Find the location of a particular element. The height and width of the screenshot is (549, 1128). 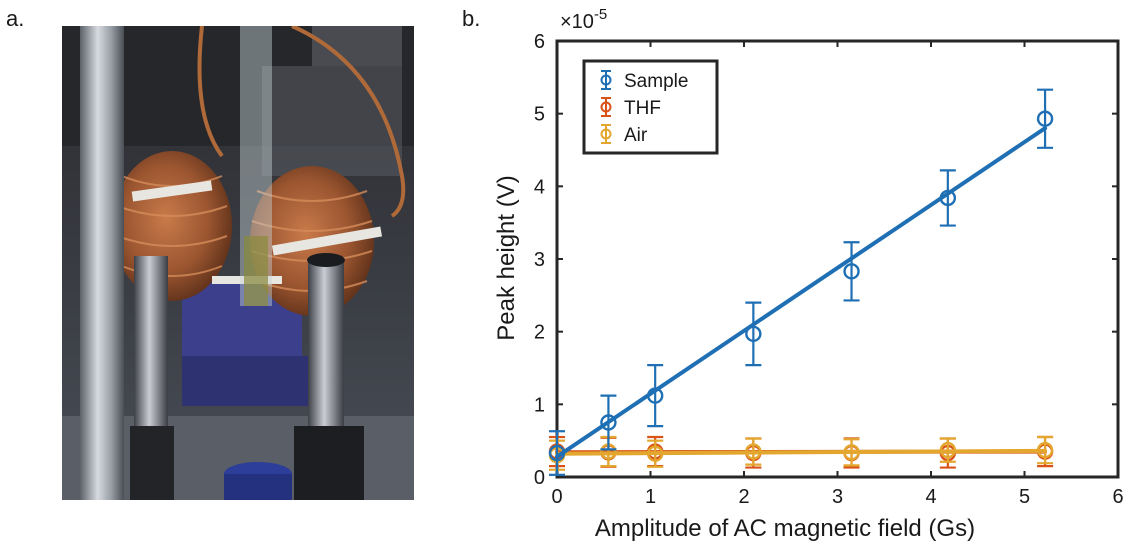

x-tick-label: 3 is located at coordinates (837, 497).